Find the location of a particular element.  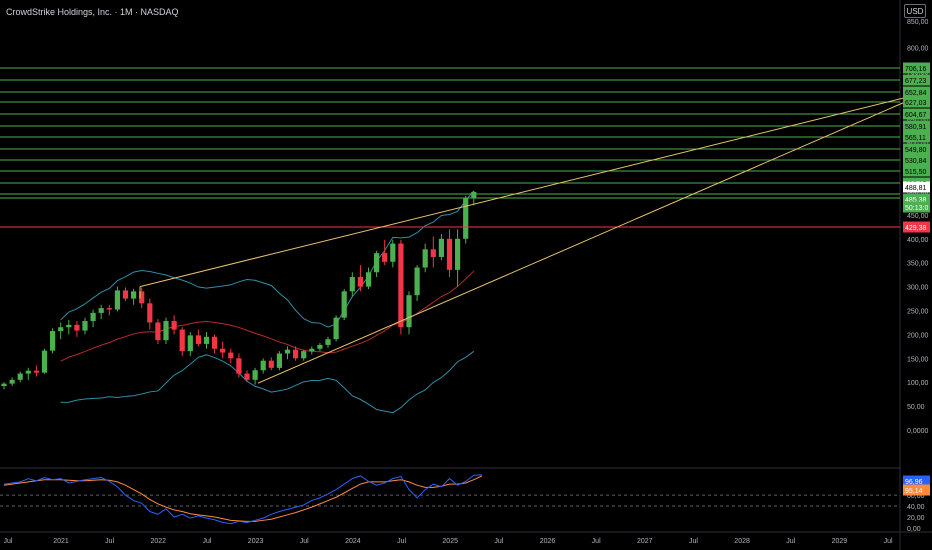

level-price-label: 530,84 is located at coordinates (916, 161).